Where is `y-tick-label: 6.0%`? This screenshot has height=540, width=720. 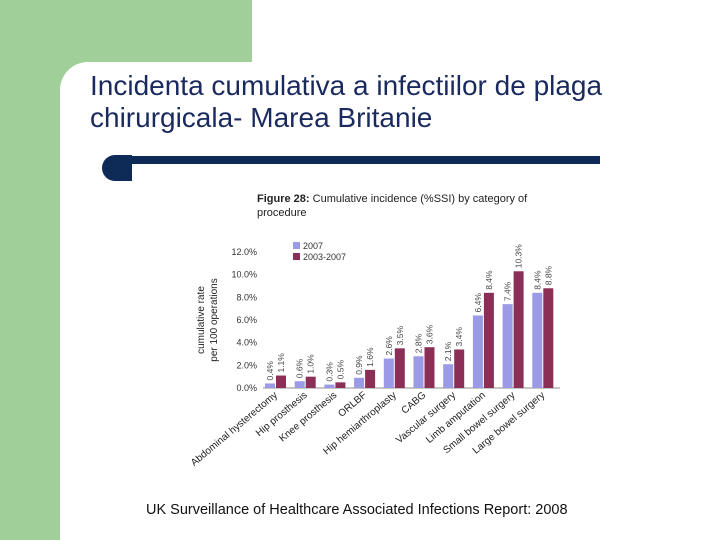 y-tick-label: 6.0% is located at coordinates (246, 320).